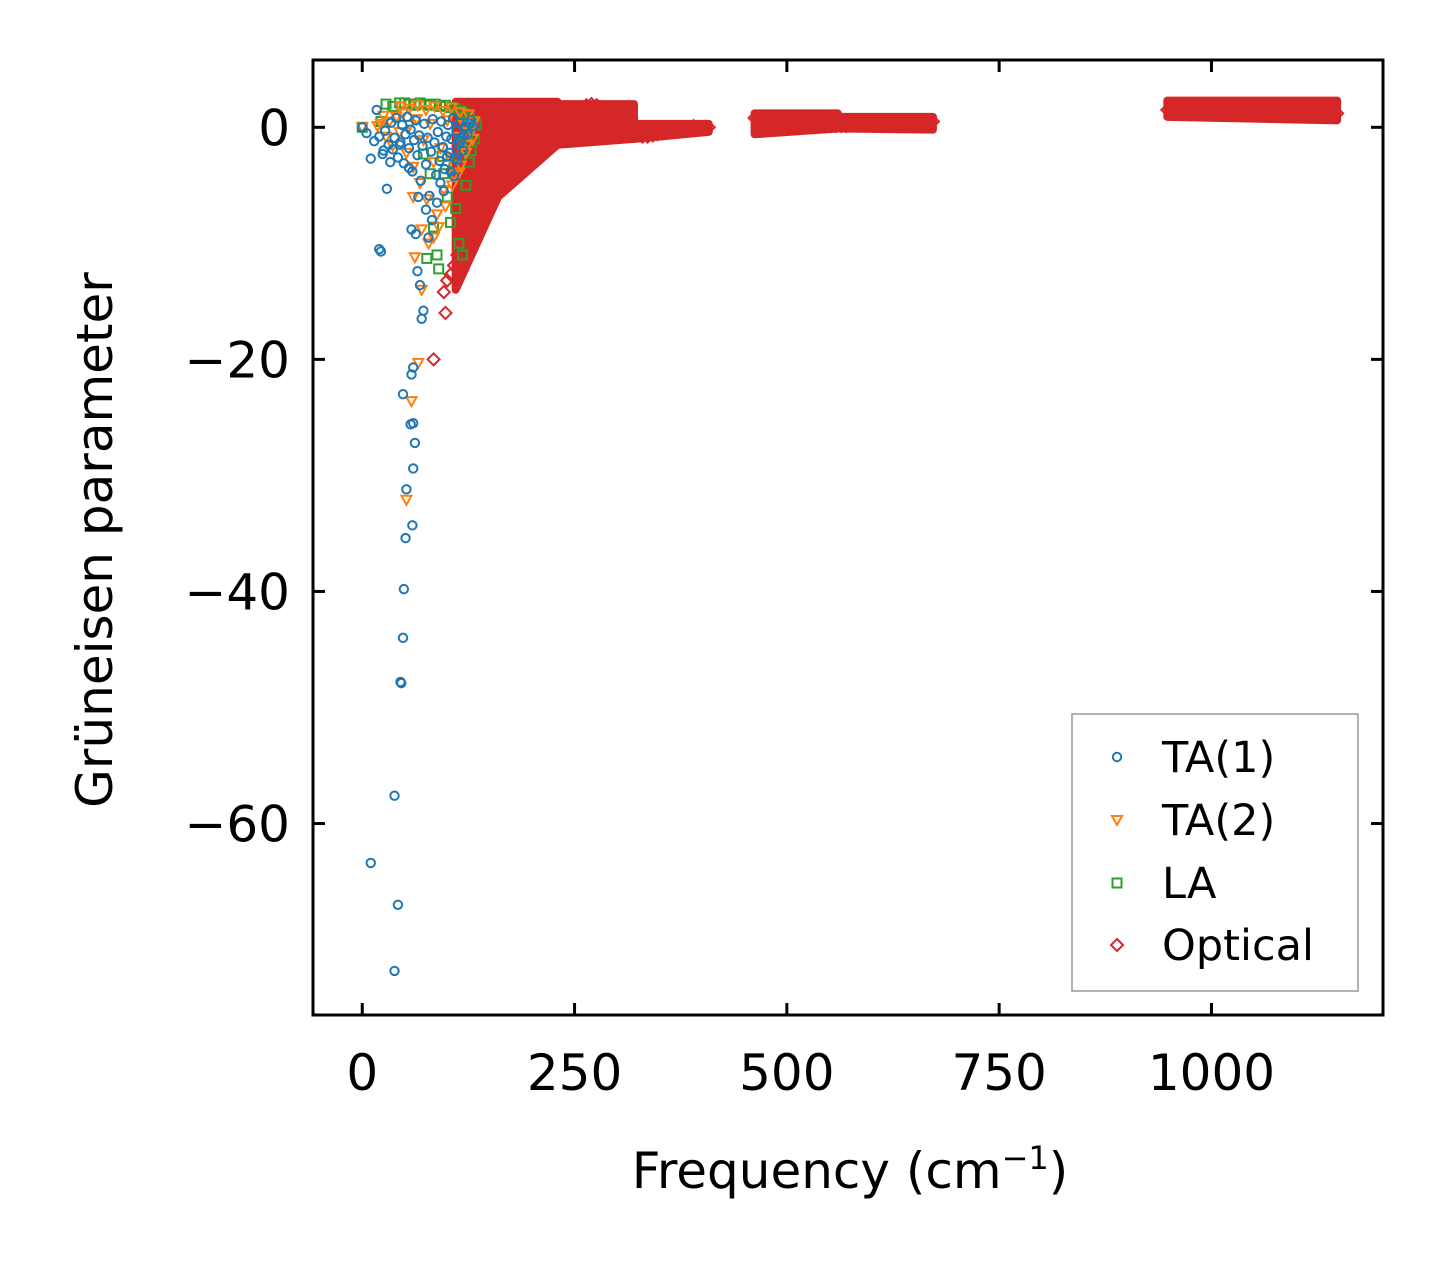  What do you see at coordinates (1218, 758) in the screenshot?
I see `legend-label: TA(1)` at bounding box center [1218, 758].